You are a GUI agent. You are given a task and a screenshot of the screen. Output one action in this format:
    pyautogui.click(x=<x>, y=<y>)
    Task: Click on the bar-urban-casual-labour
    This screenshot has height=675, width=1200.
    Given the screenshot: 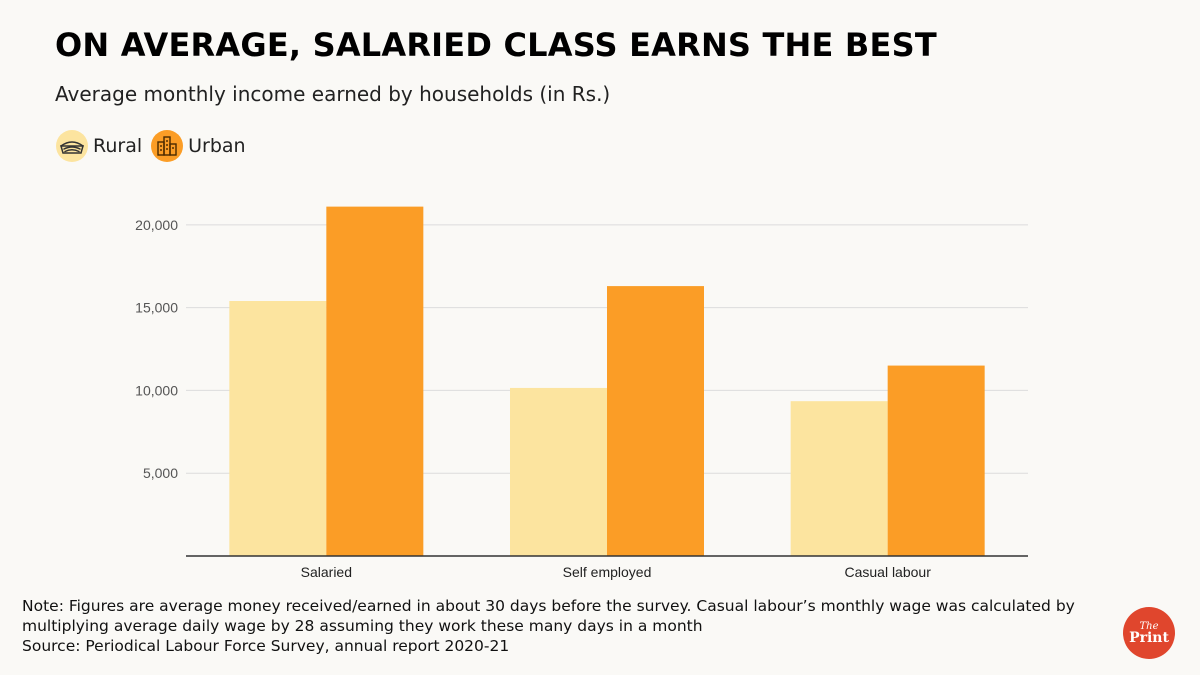 What is the action you would take?
    pyautogui.click(x=936, y=460)
    